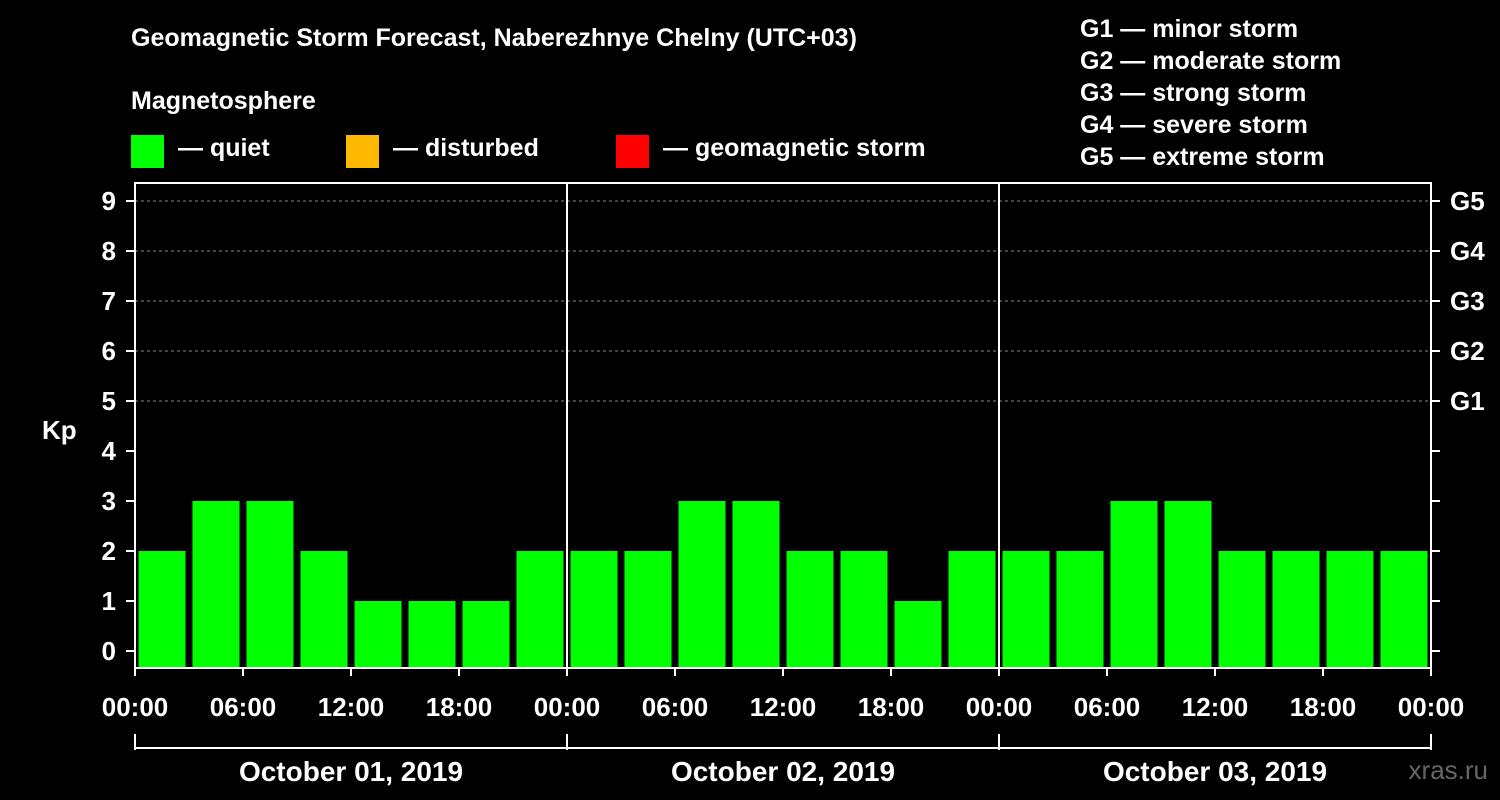  I want to click on storm-level-tick-label: G4, so click(1467, 251).